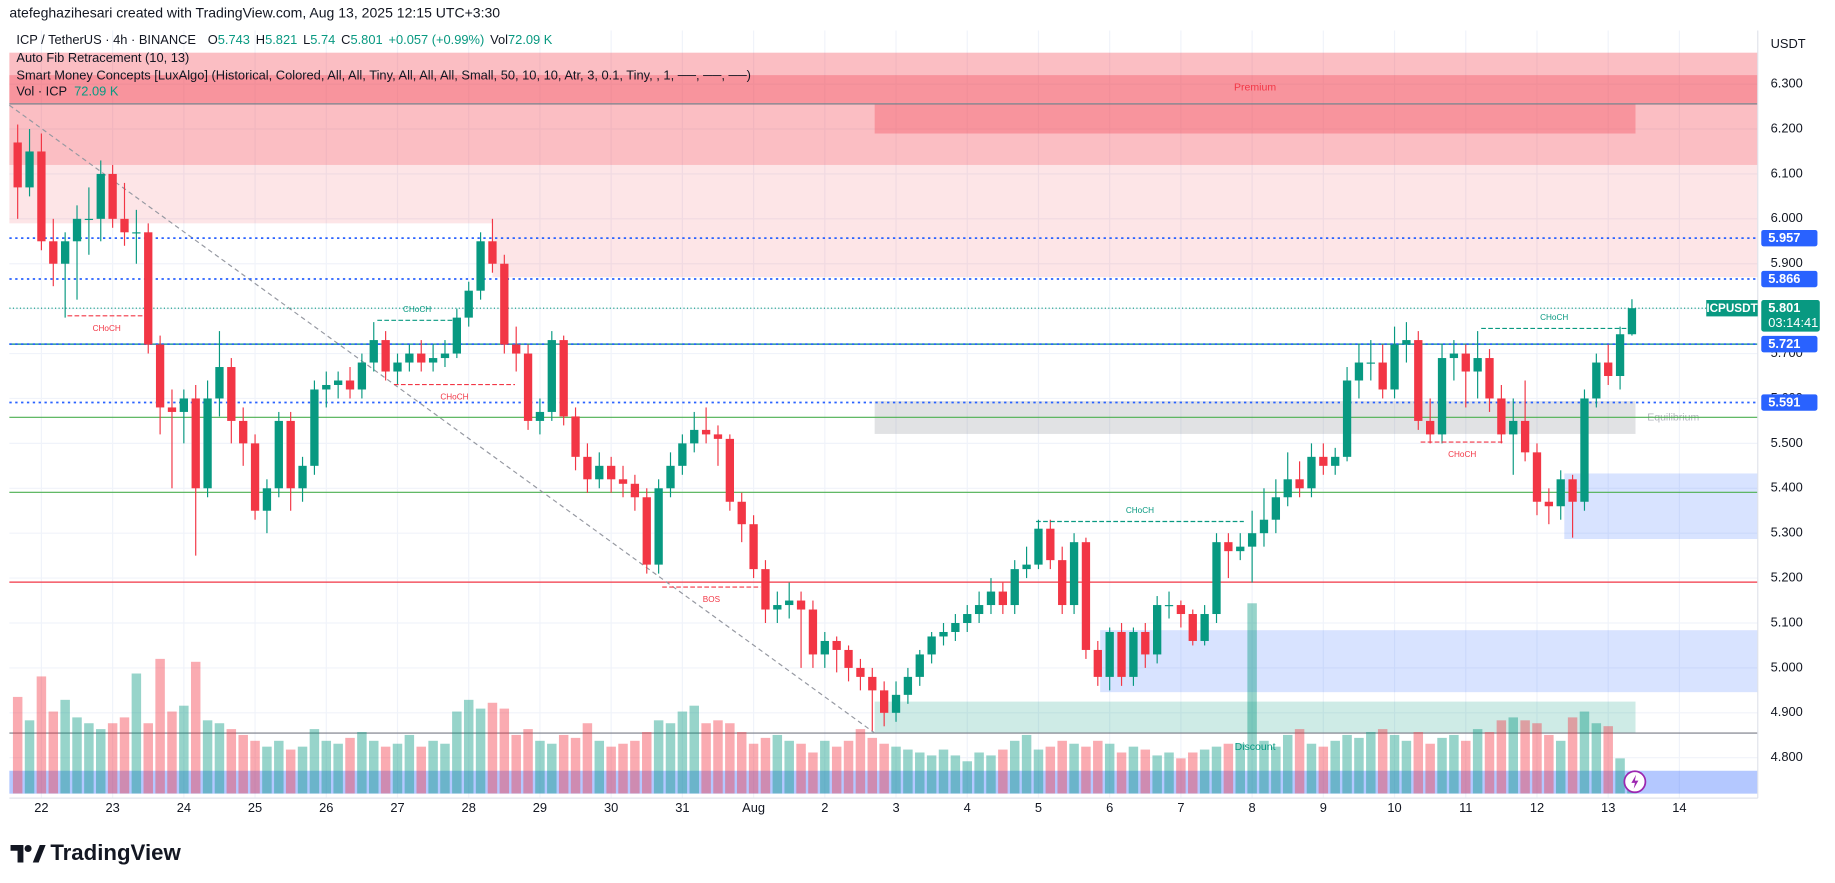 The height and width of the screenshot is (883, 1835). I want to click on x-tick-label: 12, so click(1537, 807).